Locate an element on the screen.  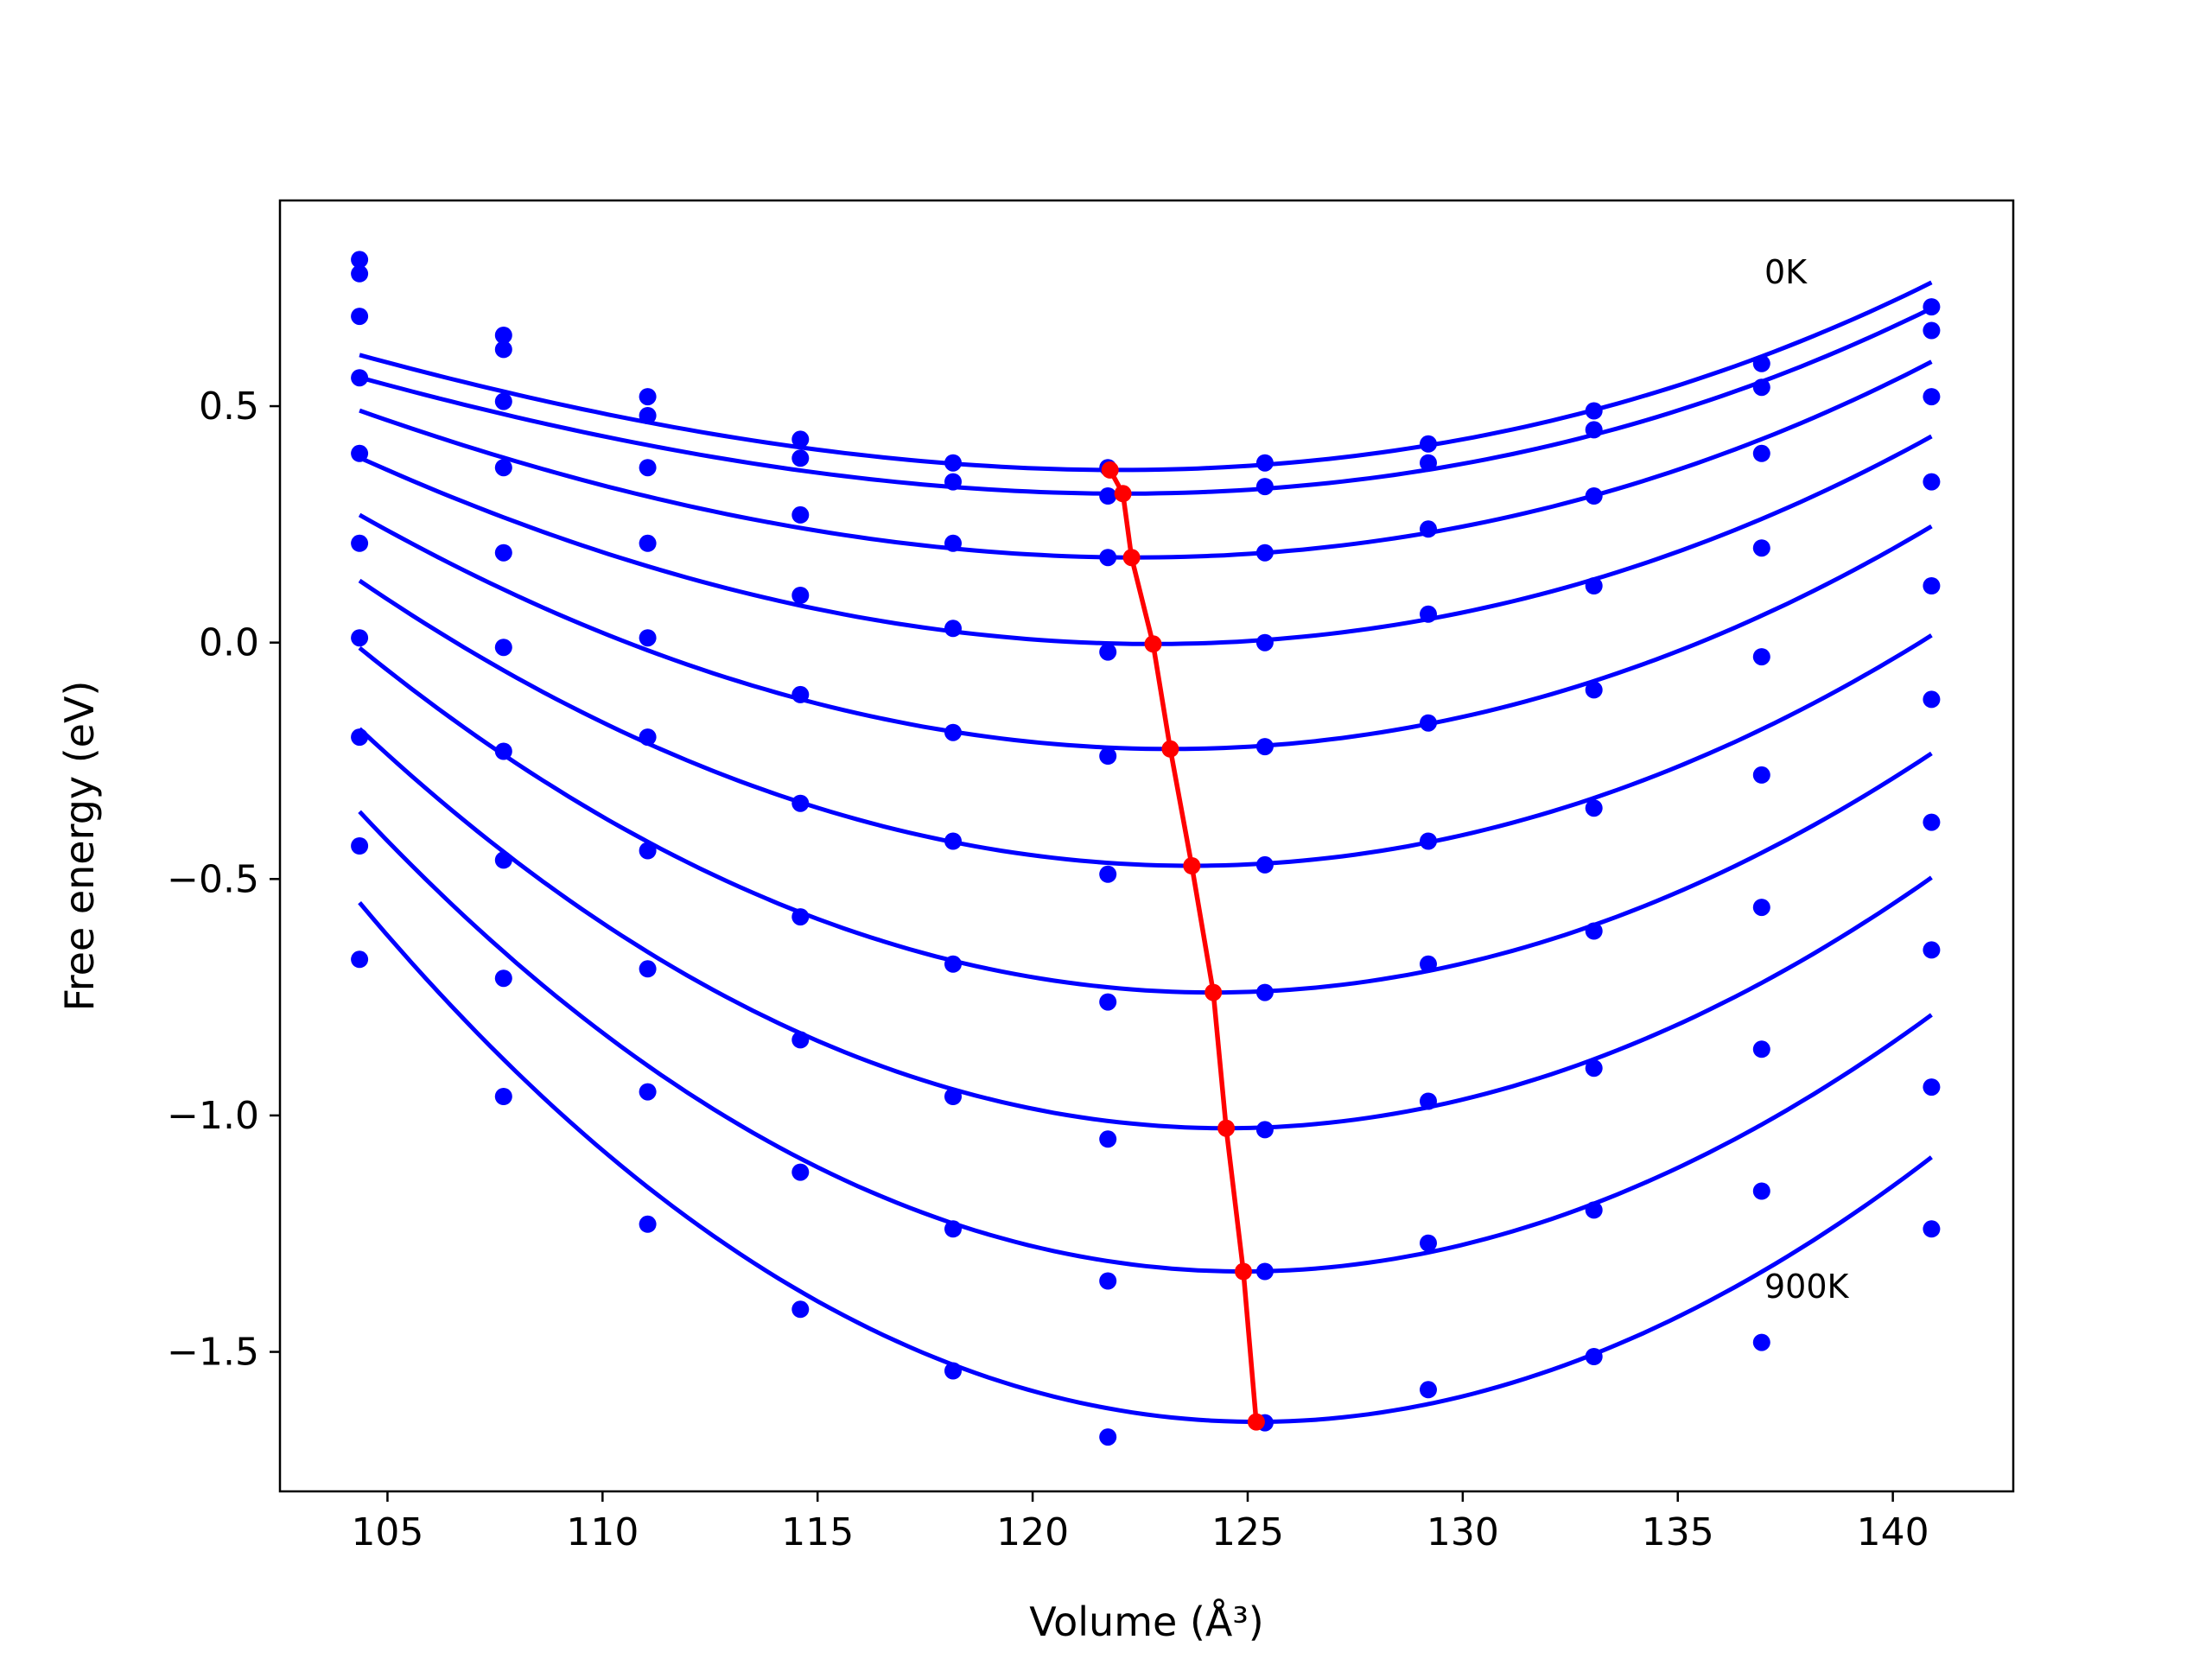
y-tick-label: 0.5 is located at coordinates (229, 407).